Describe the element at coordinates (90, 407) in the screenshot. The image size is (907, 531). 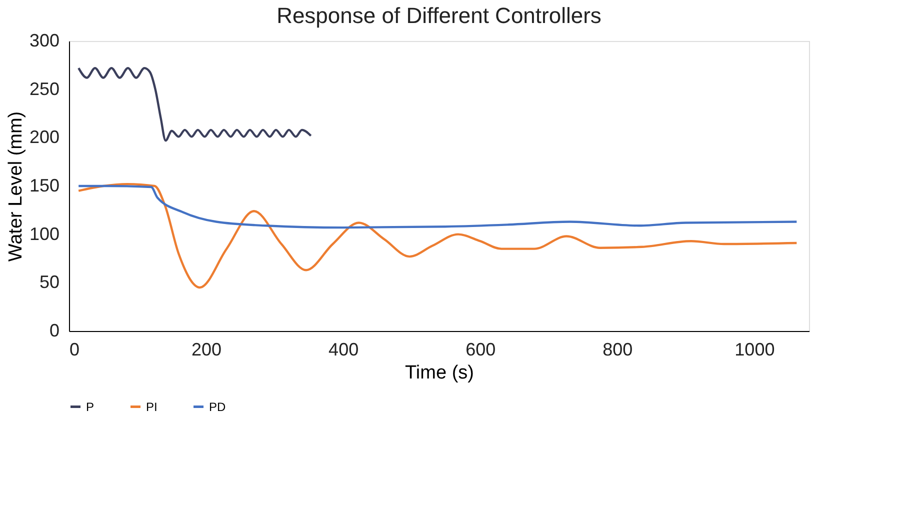
I see `legend-label: P` at that location.